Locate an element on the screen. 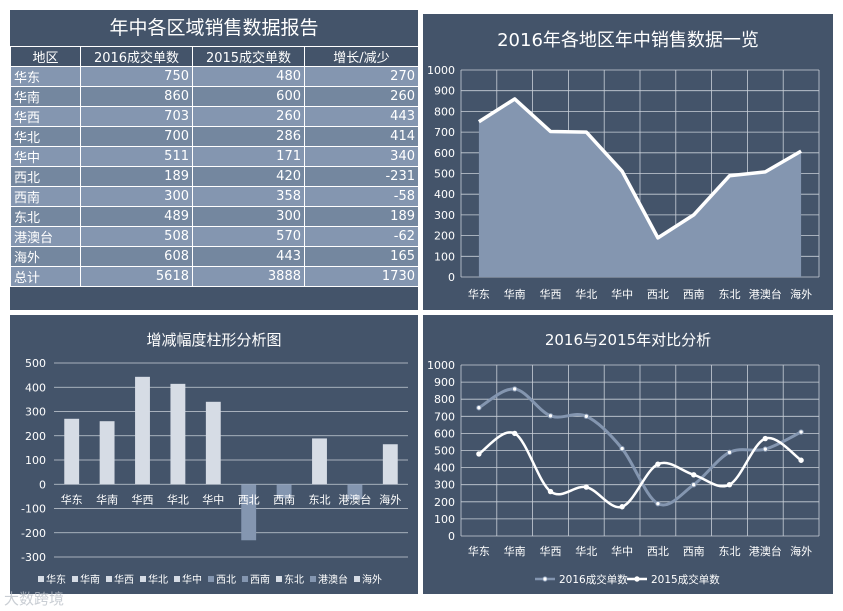 This screenshot has height=611, width=843. y-tick-label: 200 is located at coordinates (444, 236).